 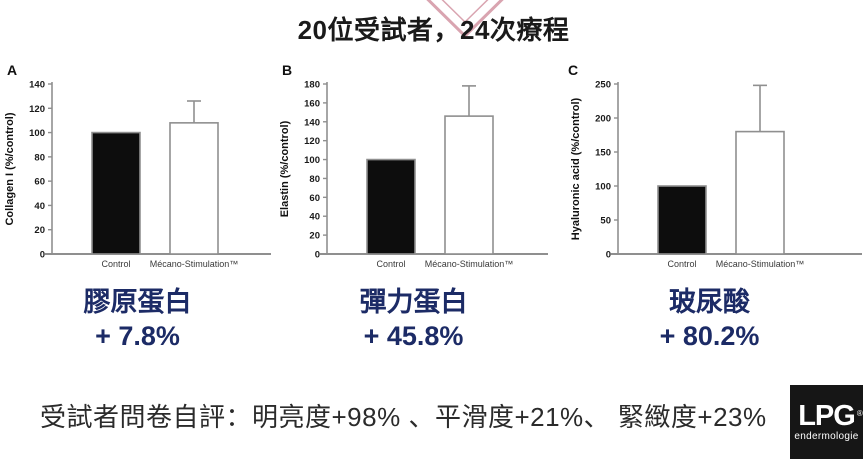 What do you see at coordinates (10, 168) in the screenshot?
I see `y-axis-title: Collagen I (%/control)` at bounding box center [10, 168].